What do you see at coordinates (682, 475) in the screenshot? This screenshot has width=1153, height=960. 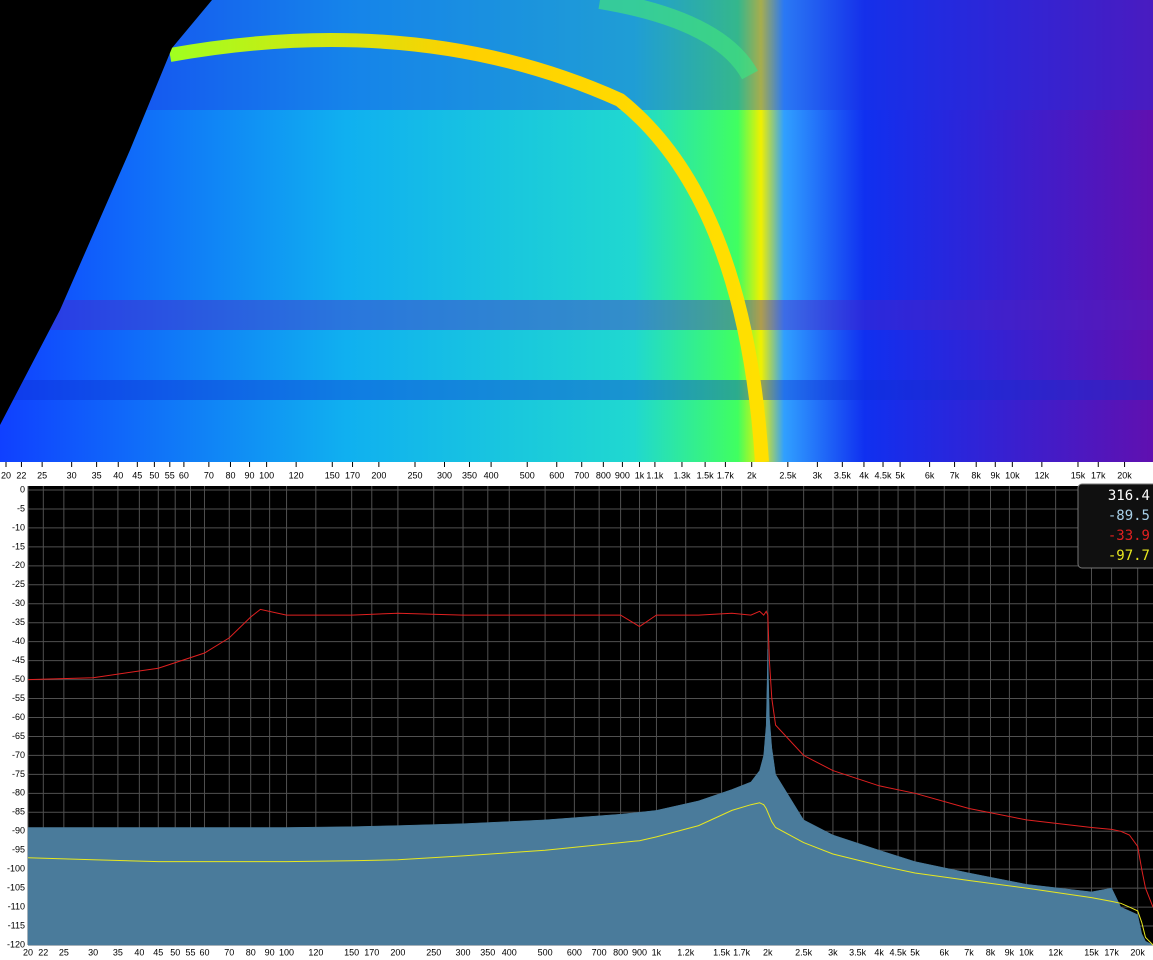 I see `top-x-tick-label: 1.3k` at bounding box center [682, 475].